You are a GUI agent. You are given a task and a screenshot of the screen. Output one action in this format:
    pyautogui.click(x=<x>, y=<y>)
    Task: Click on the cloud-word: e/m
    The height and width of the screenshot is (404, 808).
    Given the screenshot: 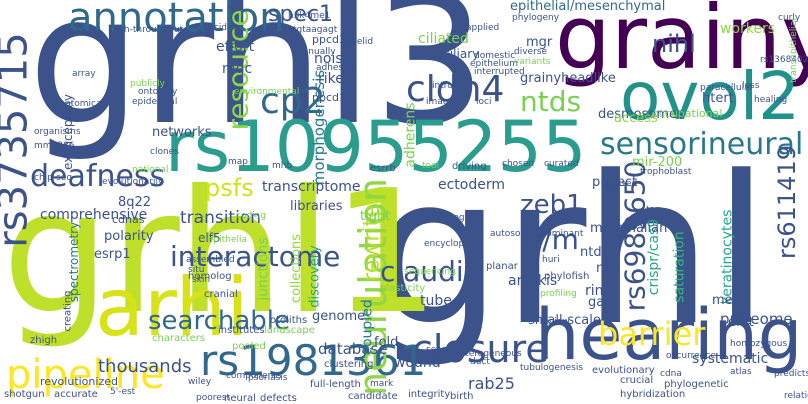 What is the action you would take?
    pyautogui.click(x=552, y=239)
    